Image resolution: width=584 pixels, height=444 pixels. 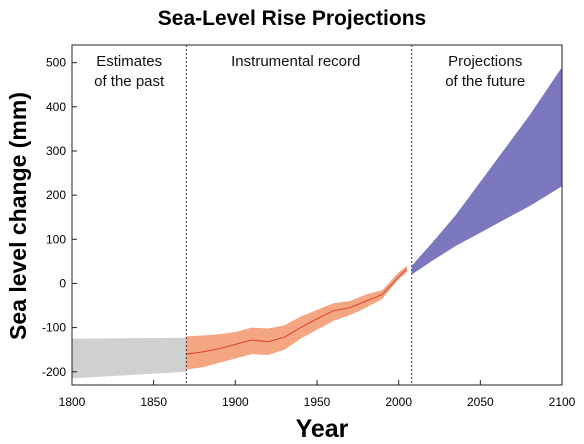 I want to click on region-label-2-line-0: Projections, so click(x=485, y=61).